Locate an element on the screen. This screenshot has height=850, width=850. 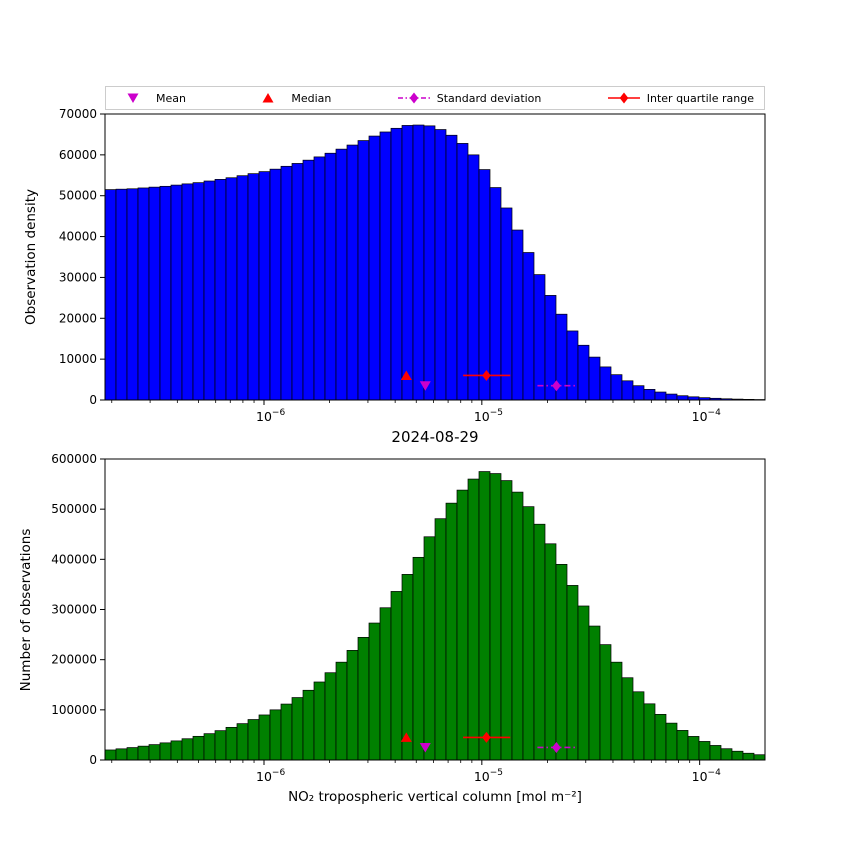
y-ticks: 0 100000 200000 300000 400000 500000 600000 is located at coordinates (78, 609).